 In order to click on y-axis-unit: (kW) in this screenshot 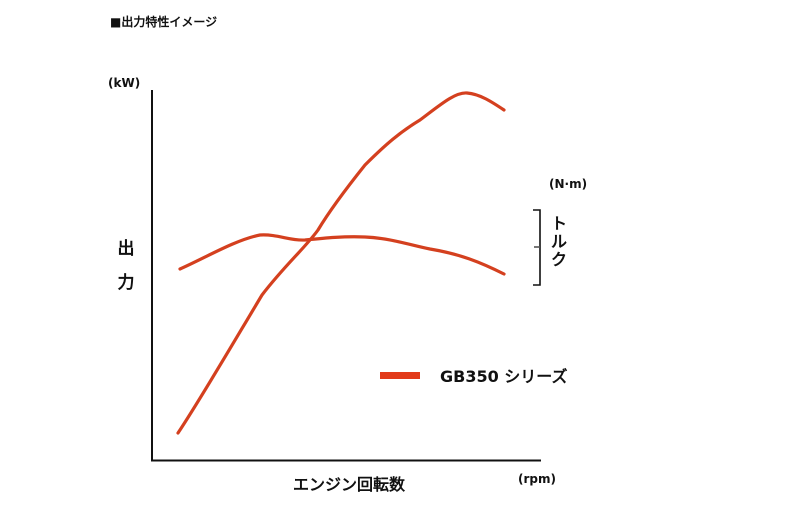, I will do `click(124, 83)`.